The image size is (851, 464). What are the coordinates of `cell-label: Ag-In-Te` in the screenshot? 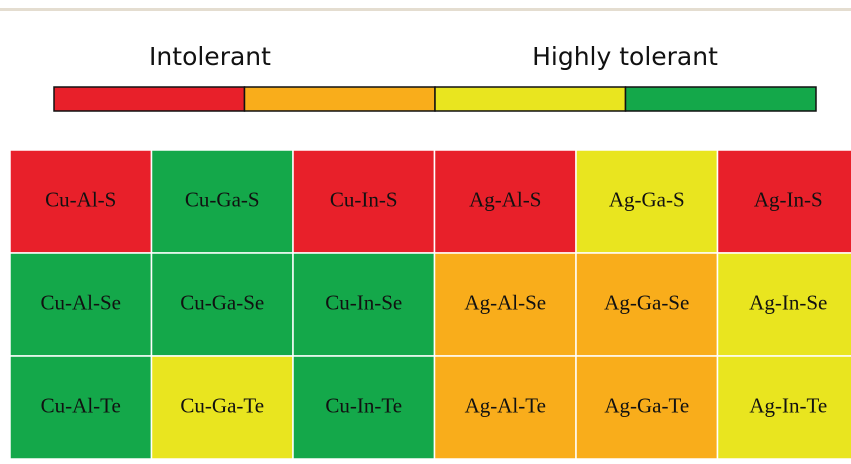 It's located at (788, 405).